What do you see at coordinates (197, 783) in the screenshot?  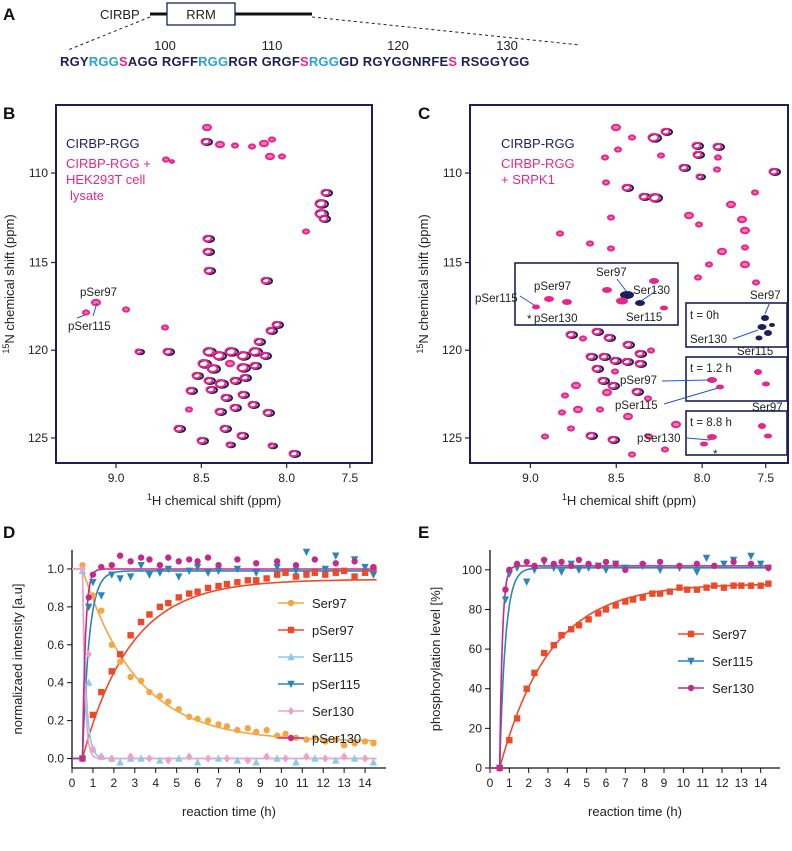 I see `d-xtick-label: 6` at bounding box center [197, 783].